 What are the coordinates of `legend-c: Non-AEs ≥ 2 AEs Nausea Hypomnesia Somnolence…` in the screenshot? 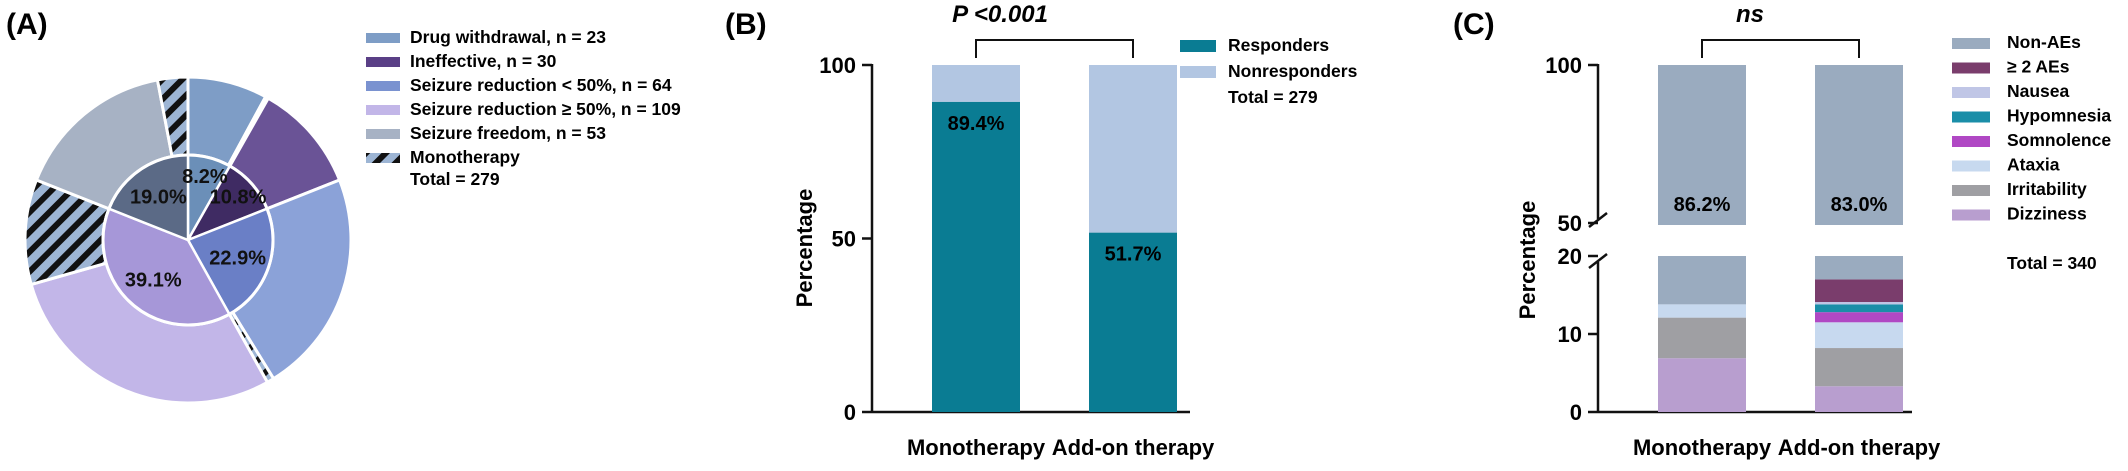 It's located at (2031, 128).